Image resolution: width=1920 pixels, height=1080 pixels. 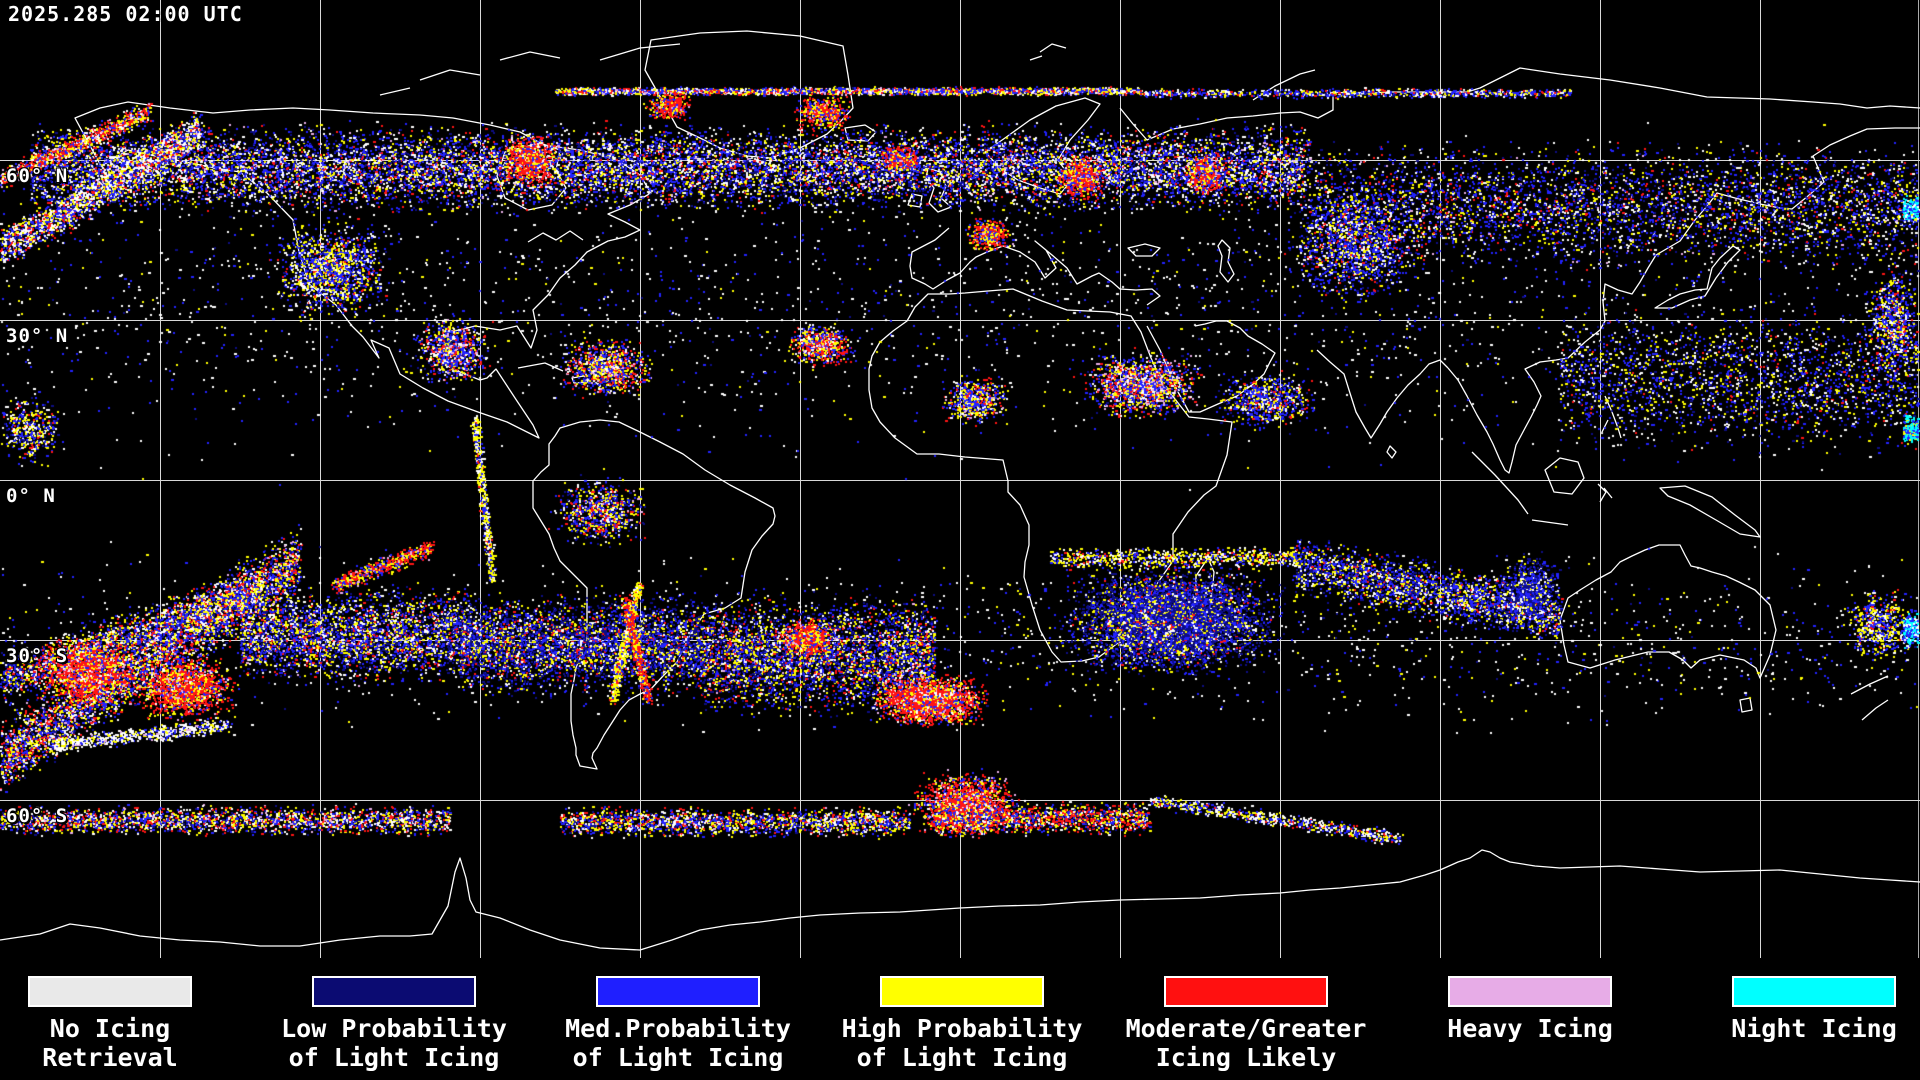 I want to click on legend-label-line: Low Probability, so click(x=394, y=1028).